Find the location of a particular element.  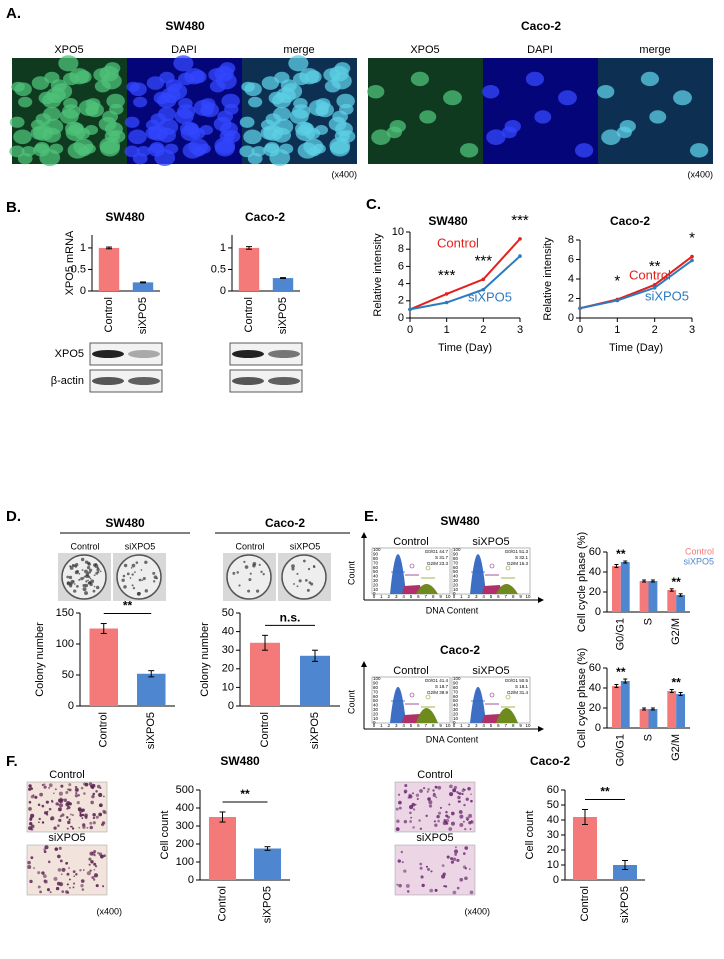

flow-ytick: 80 is located at coordinates (456, 687).